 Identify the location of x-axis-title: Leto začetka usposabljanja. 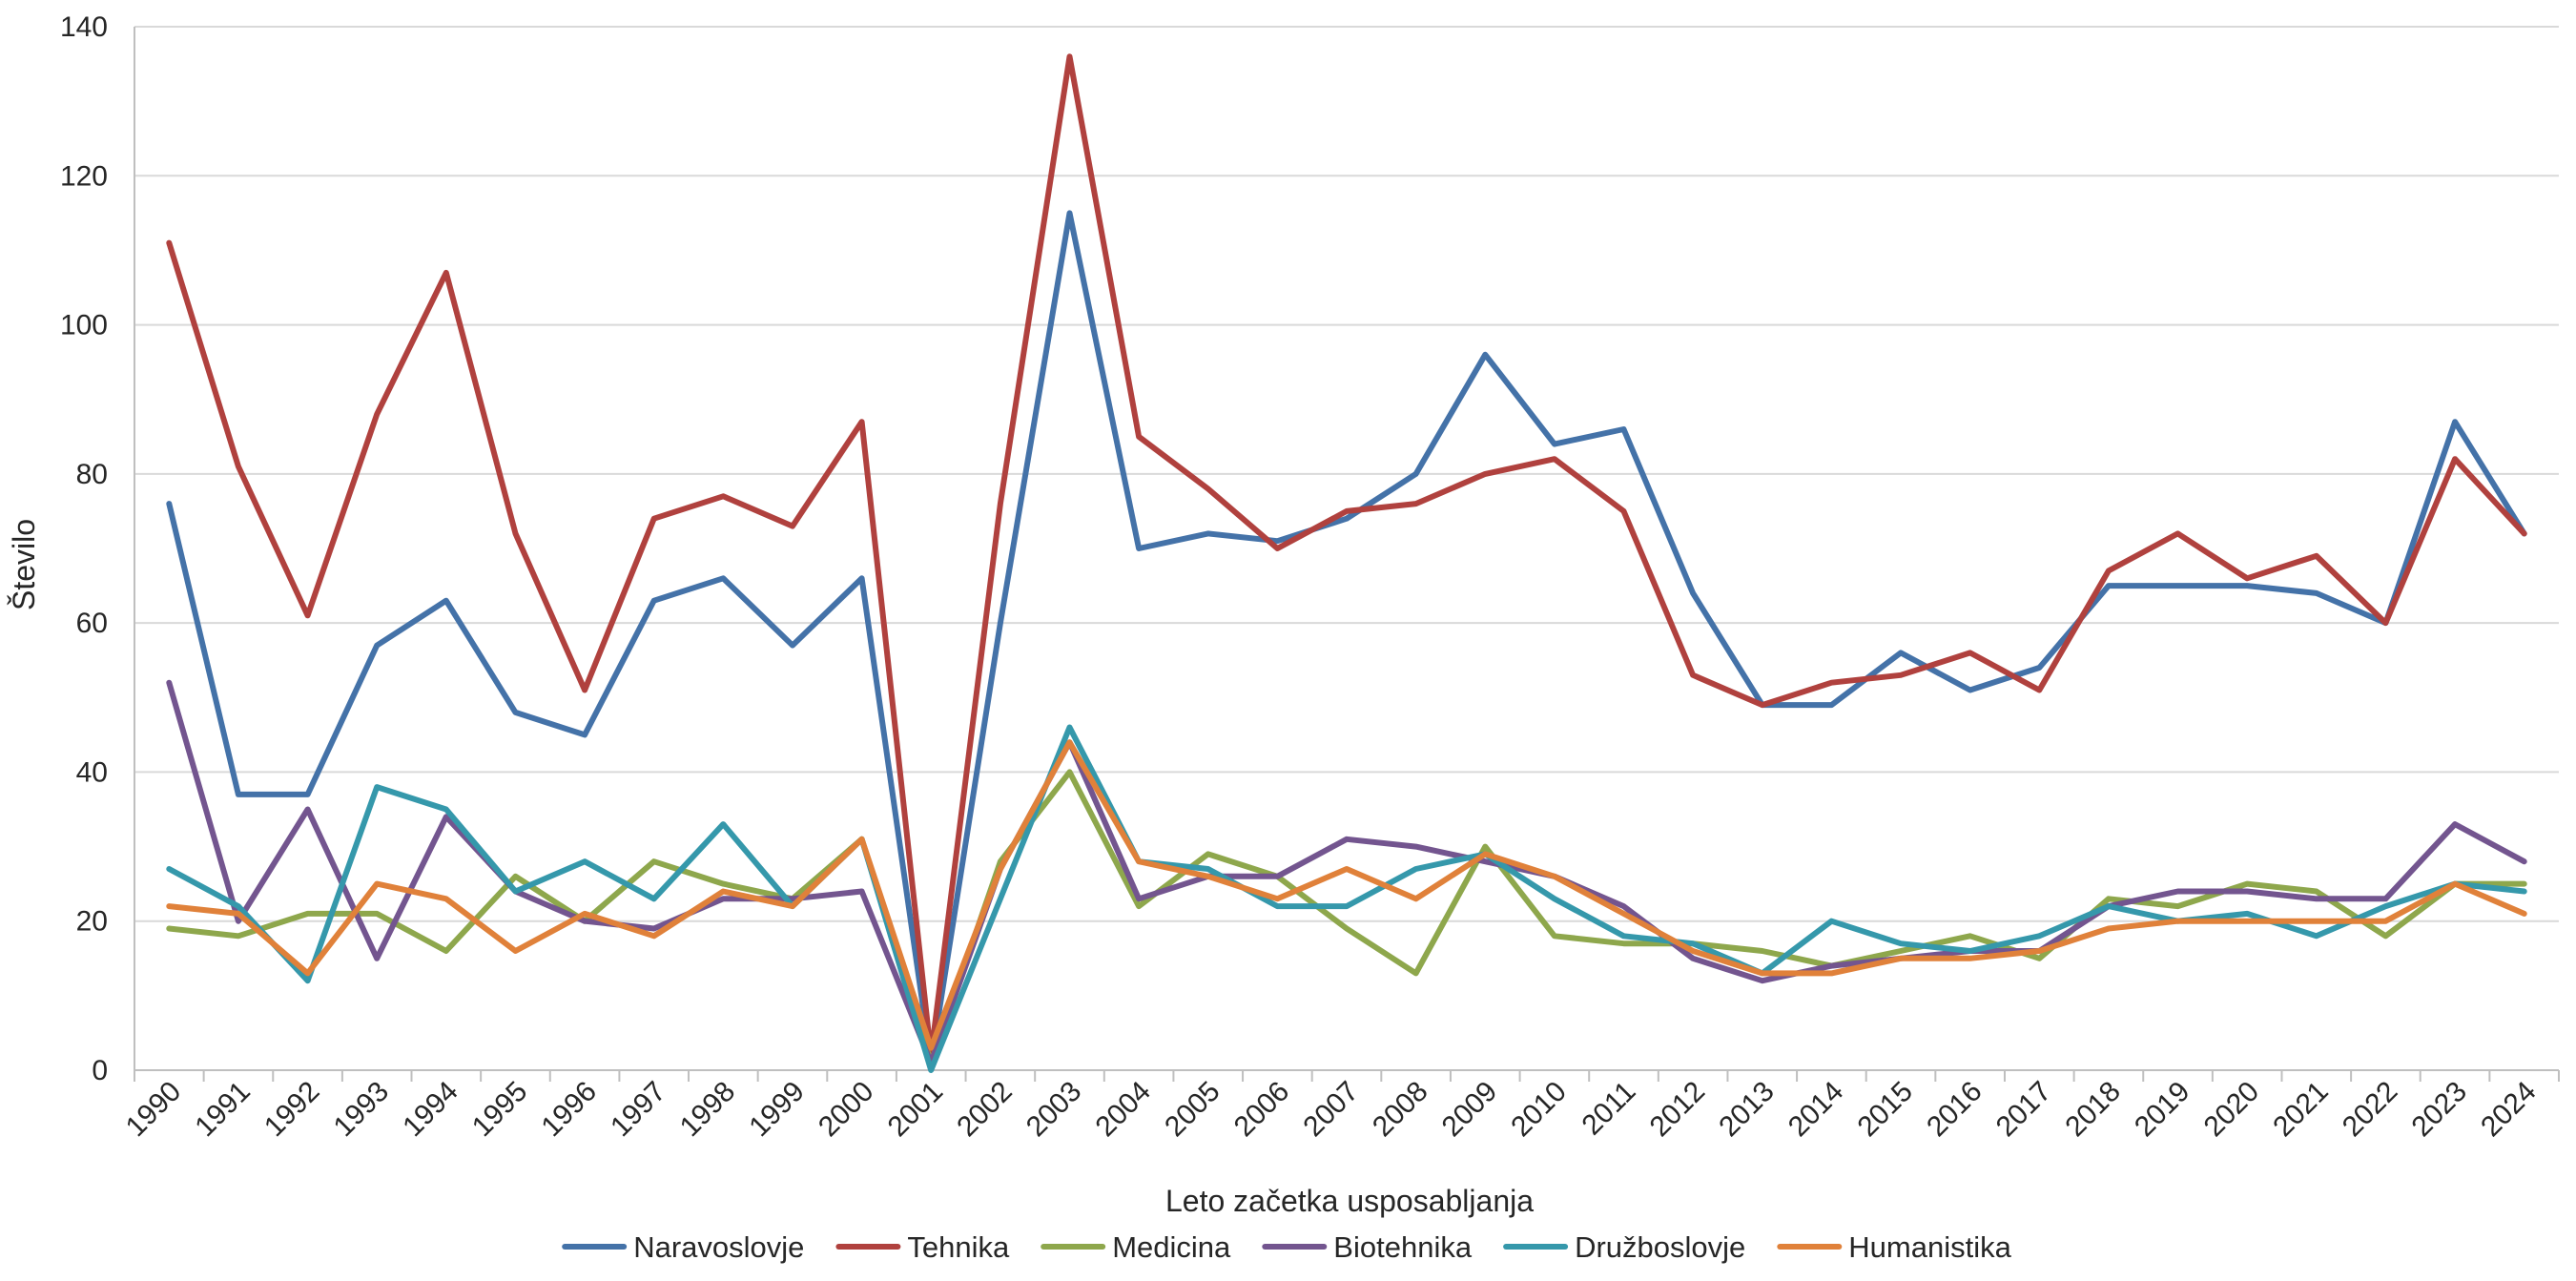
(1349, 1201).